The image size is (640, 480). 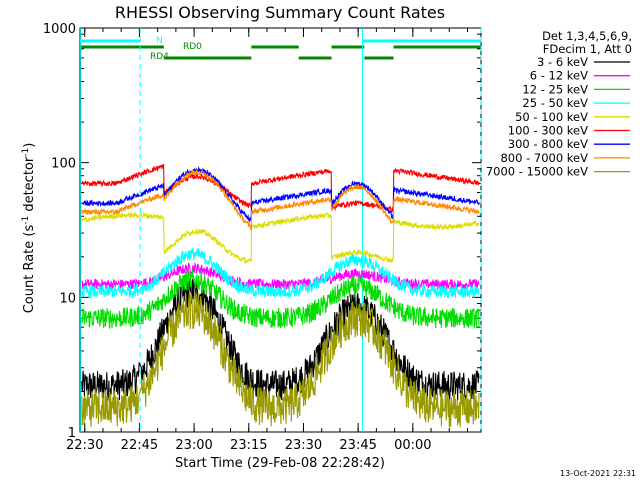 I want to click on x-tick-label: 23:15, so click(x=248, y=445).